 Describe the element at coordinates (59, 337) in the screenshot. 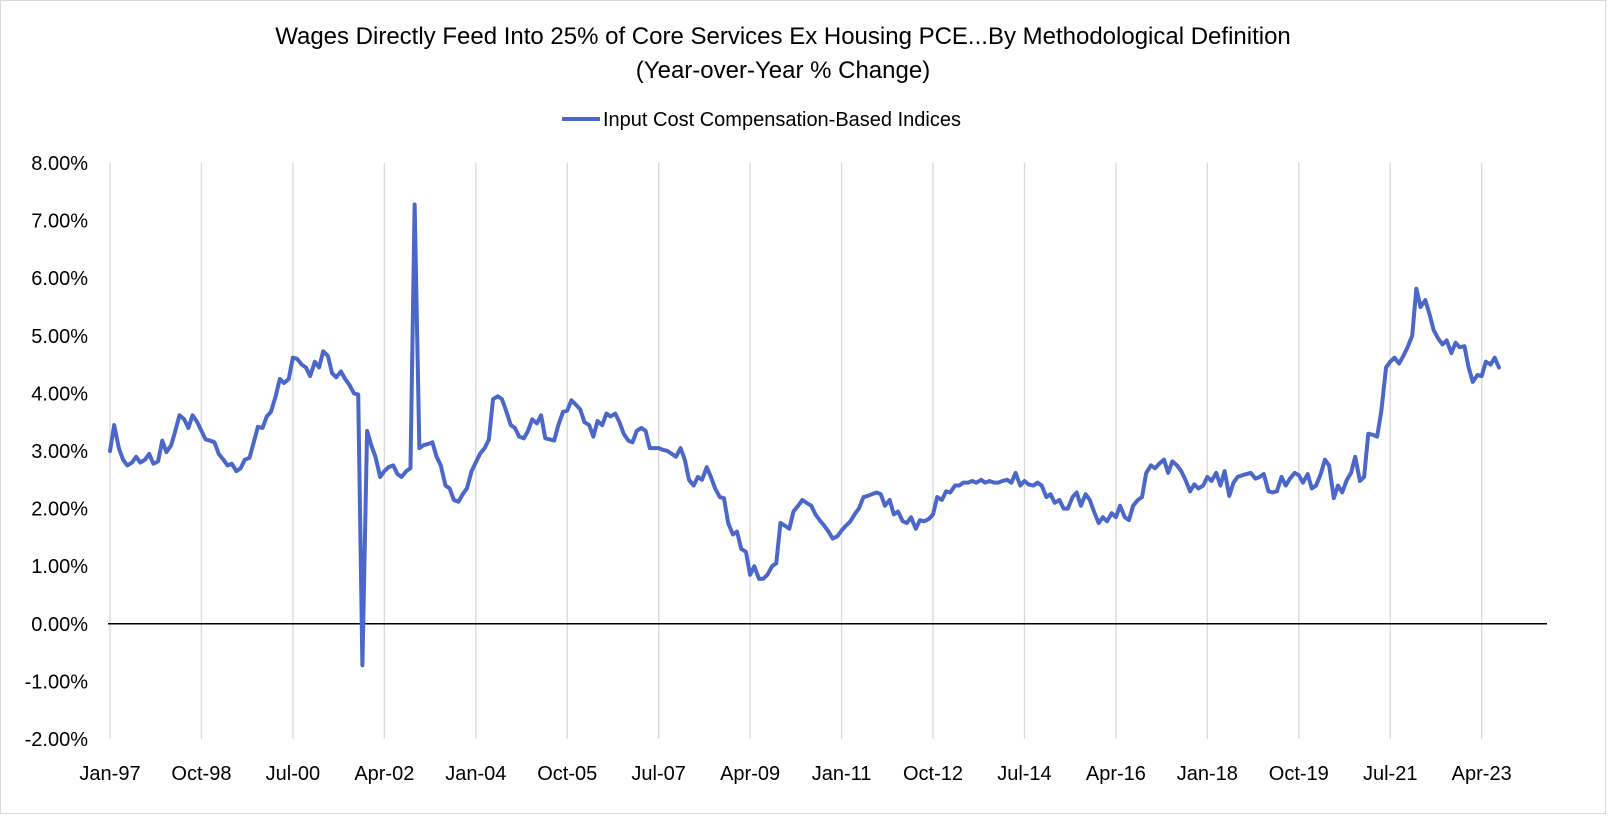

I see `y-tick-label: 5.00%` at that location.